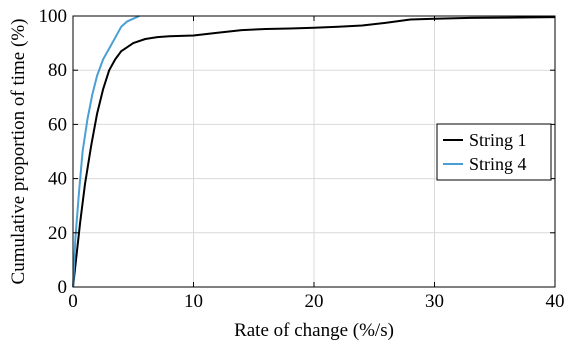 Image resolution: width=567 pixels, height=340 pixels. What do you see at coordinates (314, 301) in the screenshot?
I see `x-tick-label: 20` at bounding box center [314, 301].